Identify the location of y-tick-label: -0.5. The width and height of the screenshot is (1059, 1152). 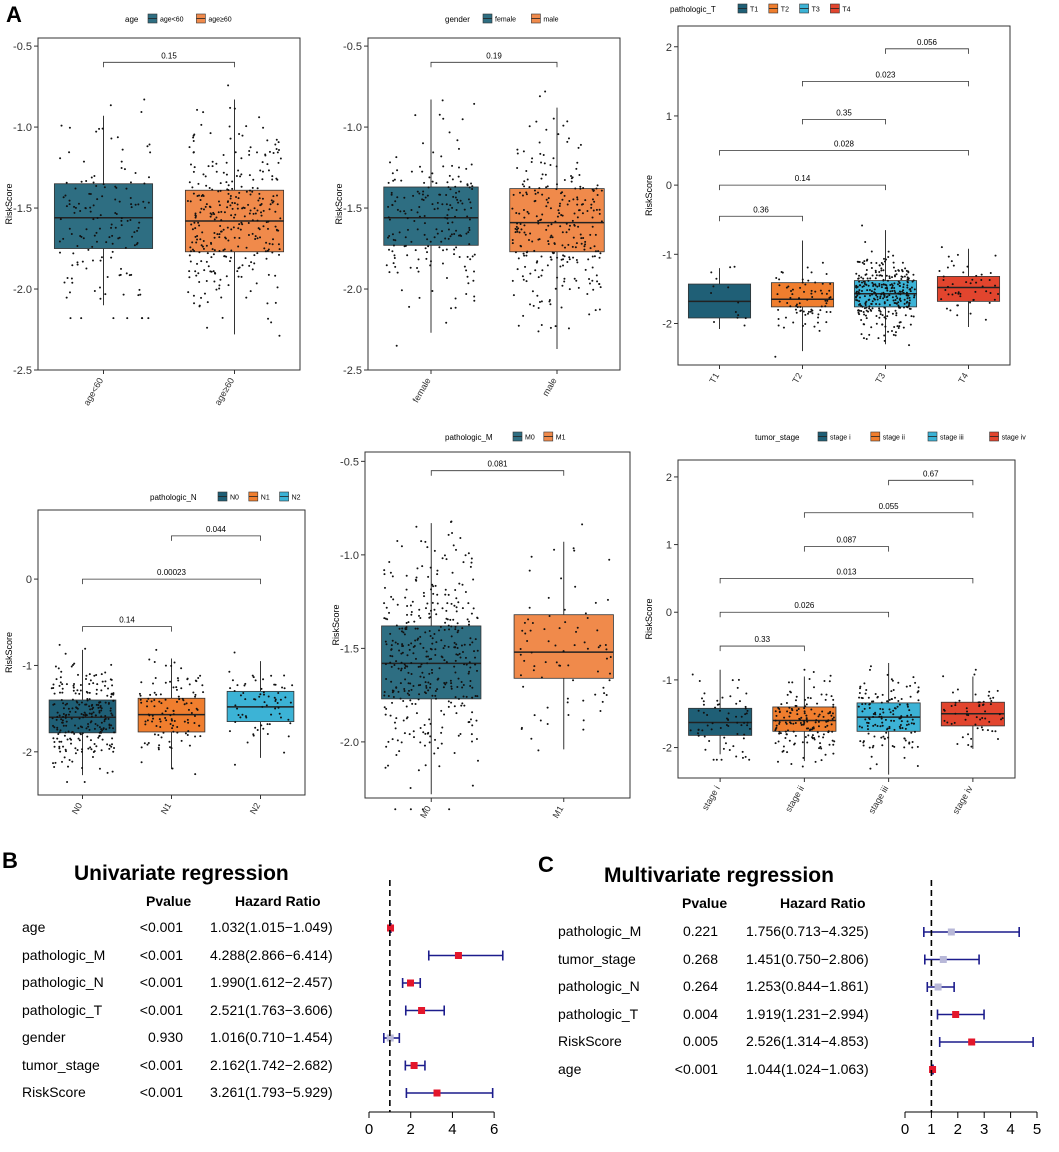
(352, 47).